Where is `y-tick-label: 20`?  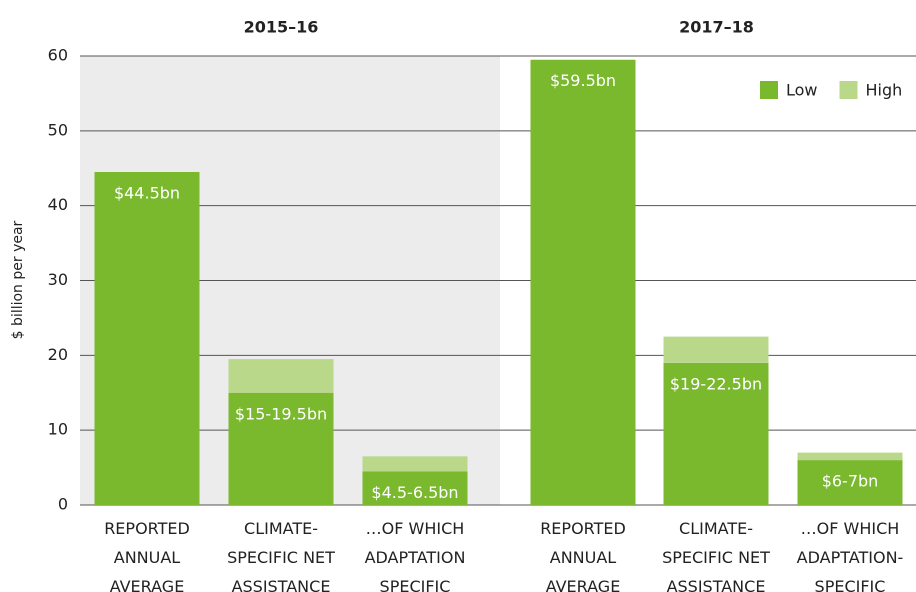 y-tick-label: 20 is located at coordinates (58, 354).